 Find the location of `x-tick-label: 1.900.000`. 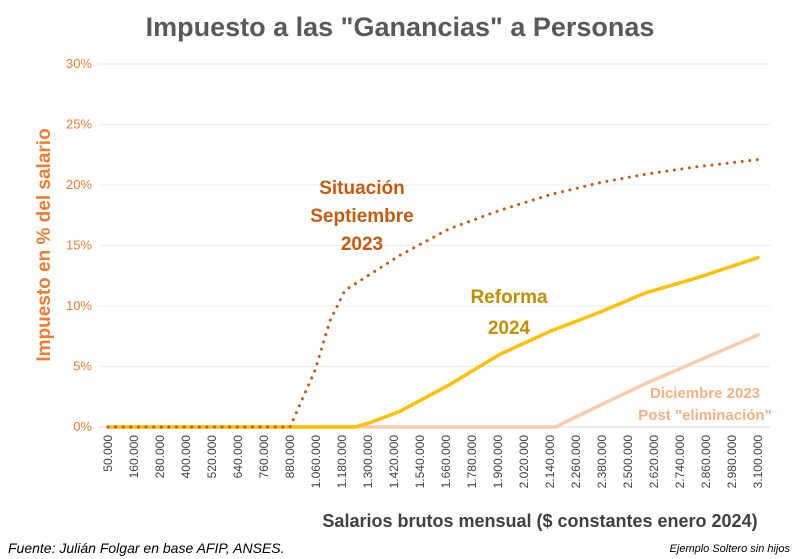

x-tick-label: 1.900.000 is located at coordinates (498, 462).